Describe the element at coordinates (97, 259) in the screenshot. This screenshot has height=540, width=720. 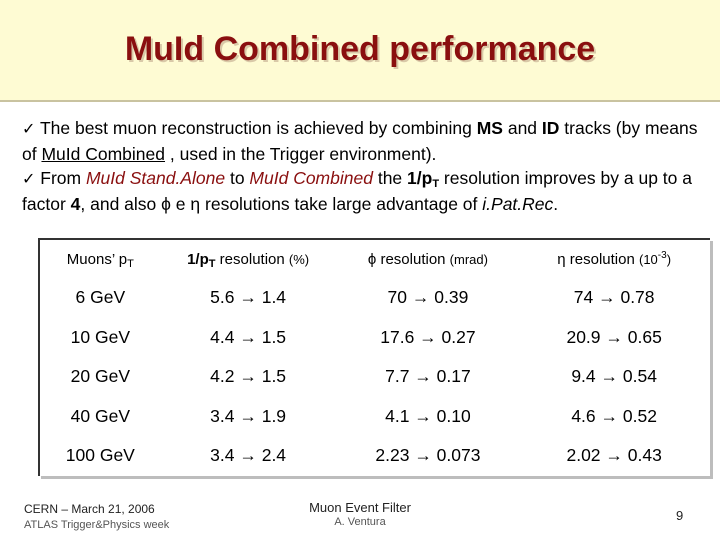
I see `header-muons-pt-text: Muons’ p` at that location.